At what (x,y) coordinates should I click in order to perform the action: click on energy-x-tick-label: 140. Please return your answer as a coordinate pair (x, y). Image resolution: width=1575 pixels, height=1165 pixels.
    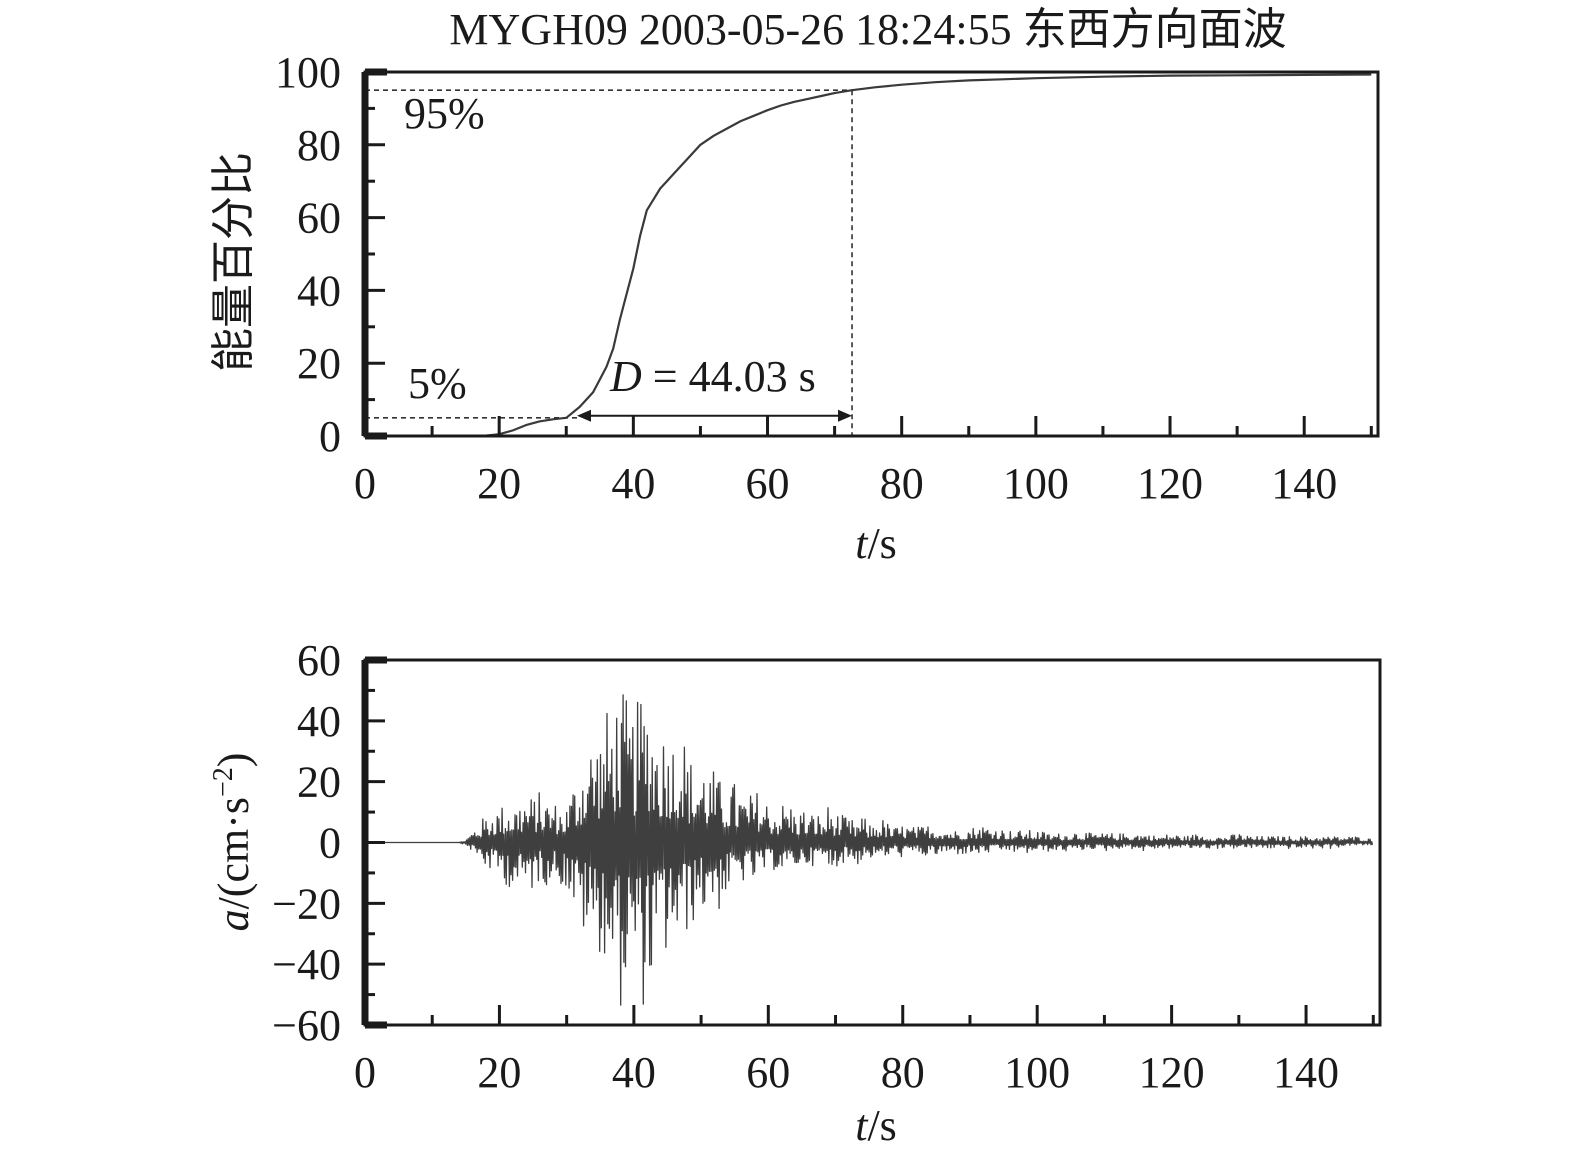
    Looking at the image, I should click on (1304, 483).